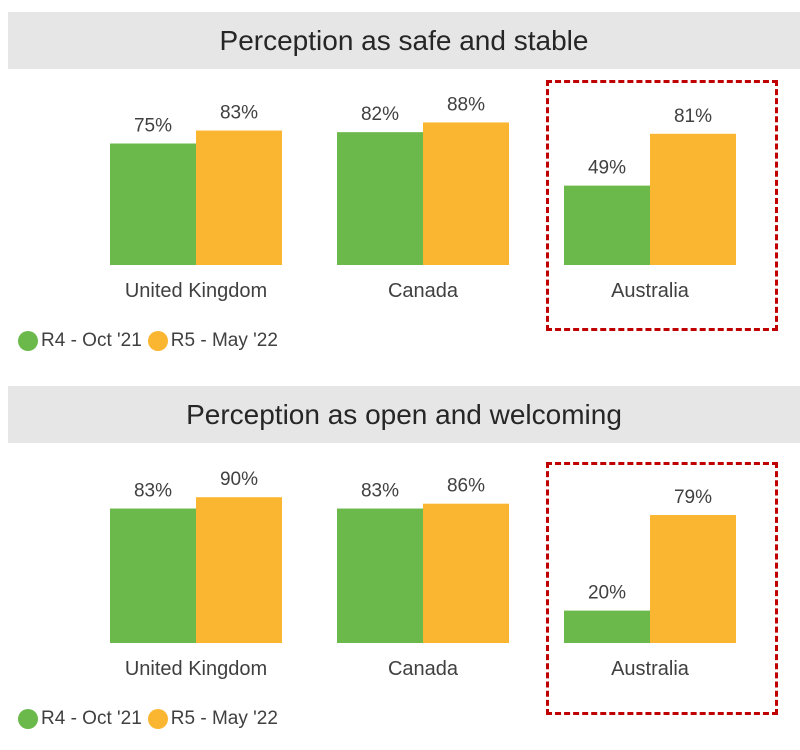  Describe the element at coordinates (153, 126) in the screenshot. I see `data-label-united-kingdom-r4: 75%` at that location.